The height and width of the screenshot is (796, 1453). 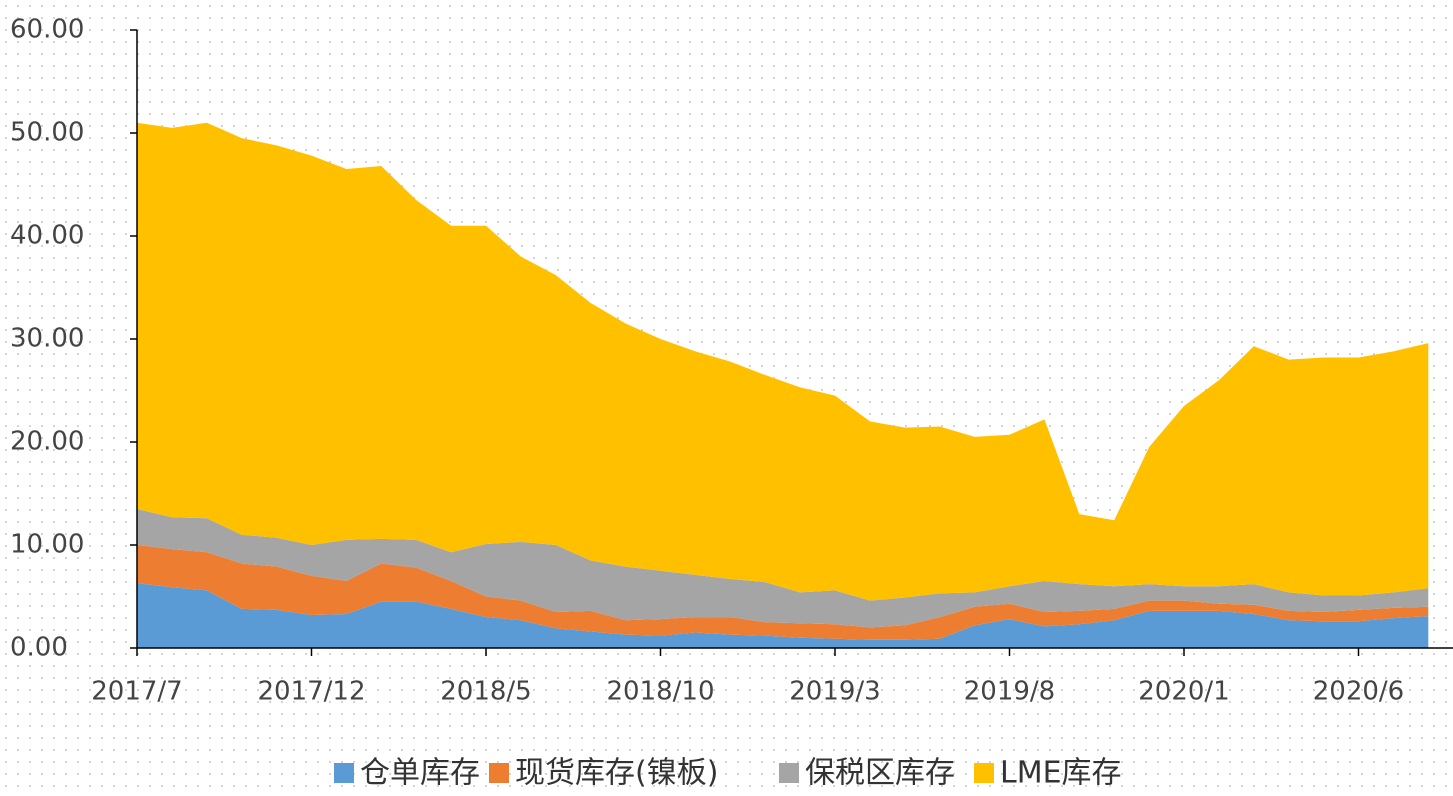 What do you see at coordinates (47, 30) in the screenshot?
I see `y-tick-label: 60.00` at bounding box center [47, 30].